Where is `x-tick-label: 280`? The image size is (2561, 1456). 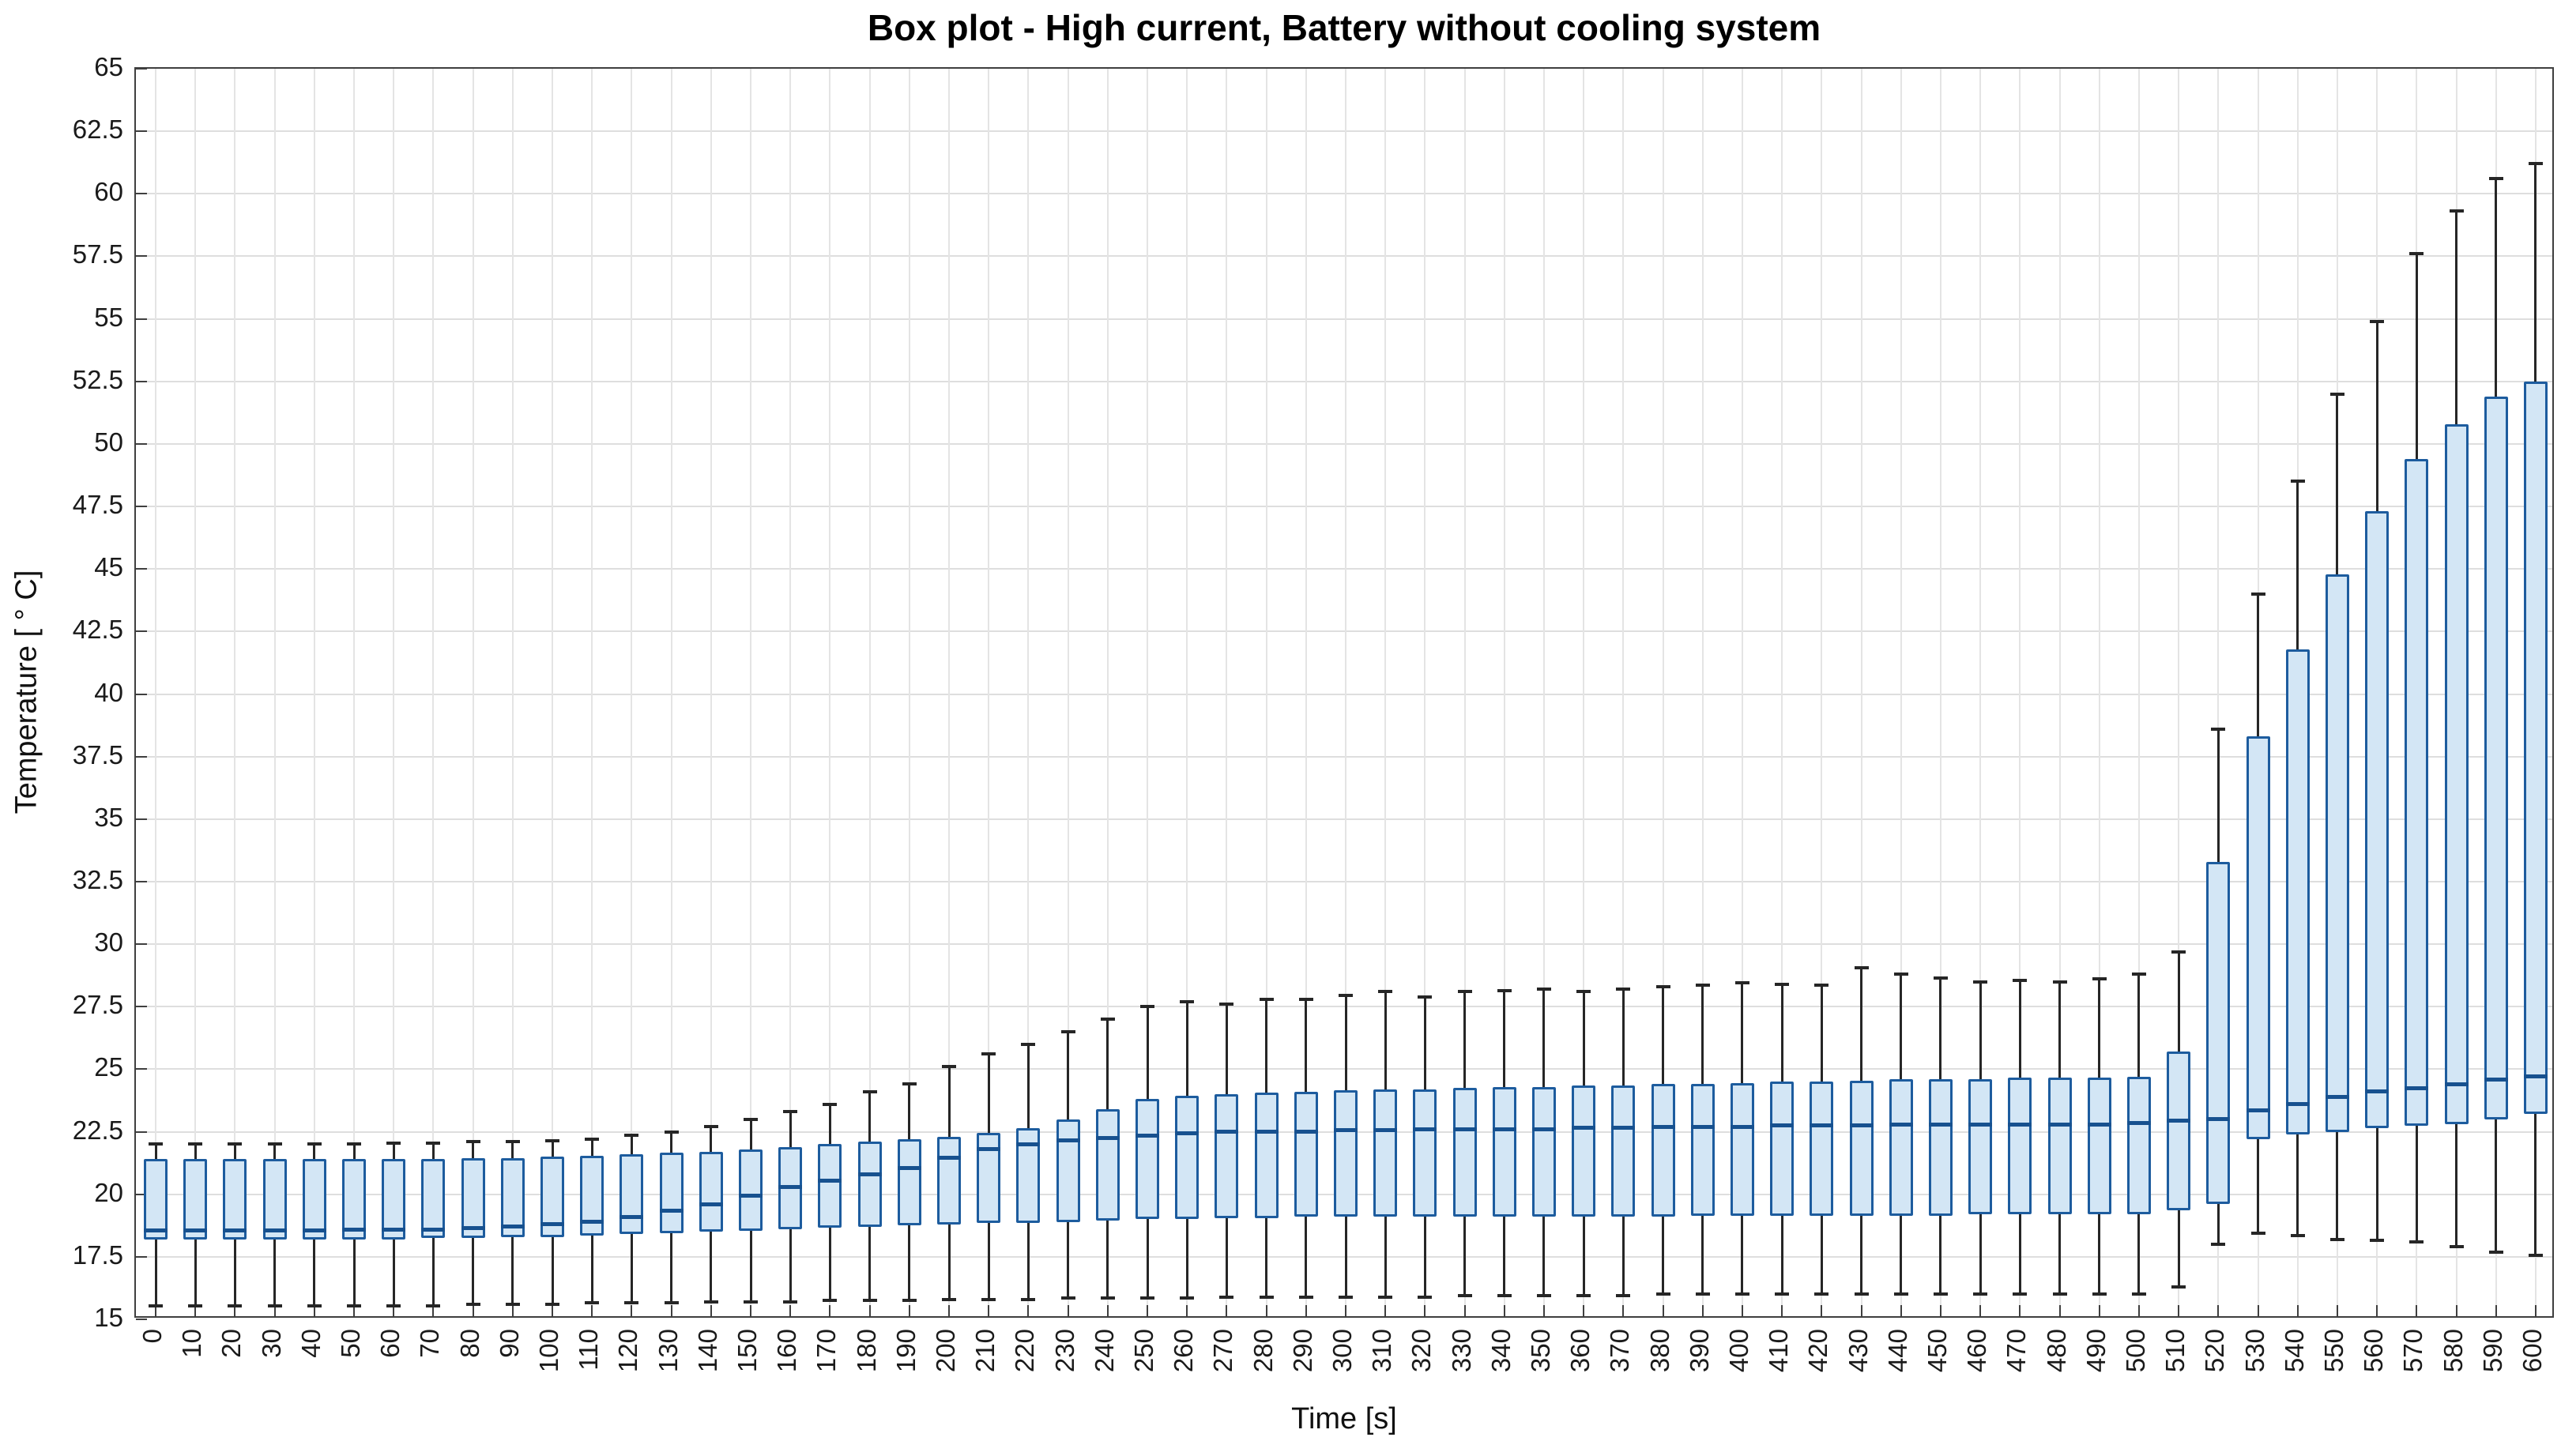
x-tick-label: 280 is located at coordinates (1263, 1351).